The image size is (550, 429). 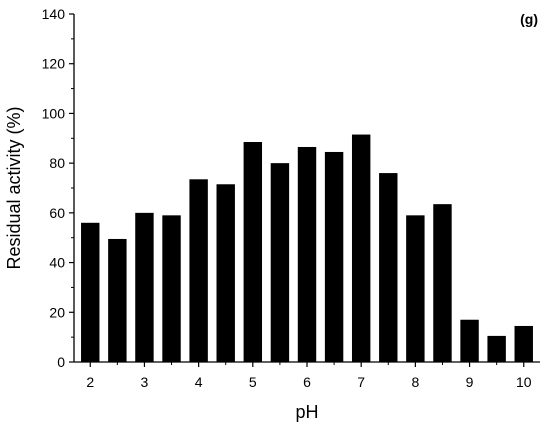 What do you see at coordinates (57, 312) in the screenshot?
I see `y-tick-label-20: 20` at bounding box center [57, 312].